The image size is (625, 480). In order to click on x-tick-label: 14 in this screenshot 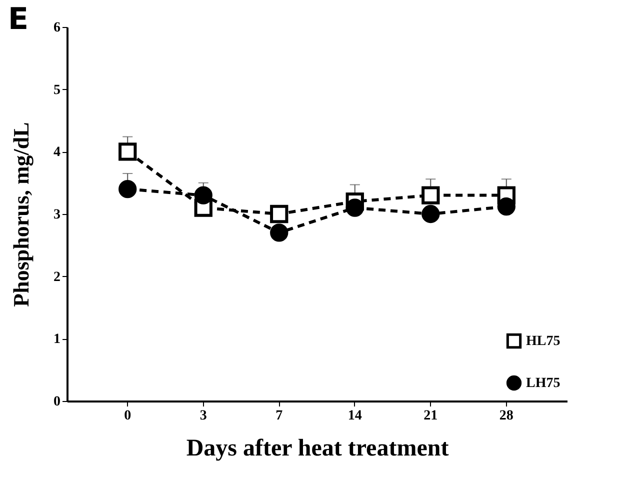, I will do `click(355, 416)`.